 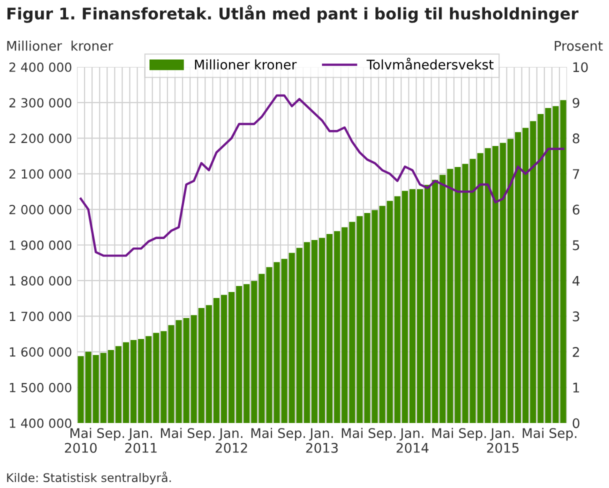 I want to click on y-tick-label: 1 900 000, so click(x=41, y=245).